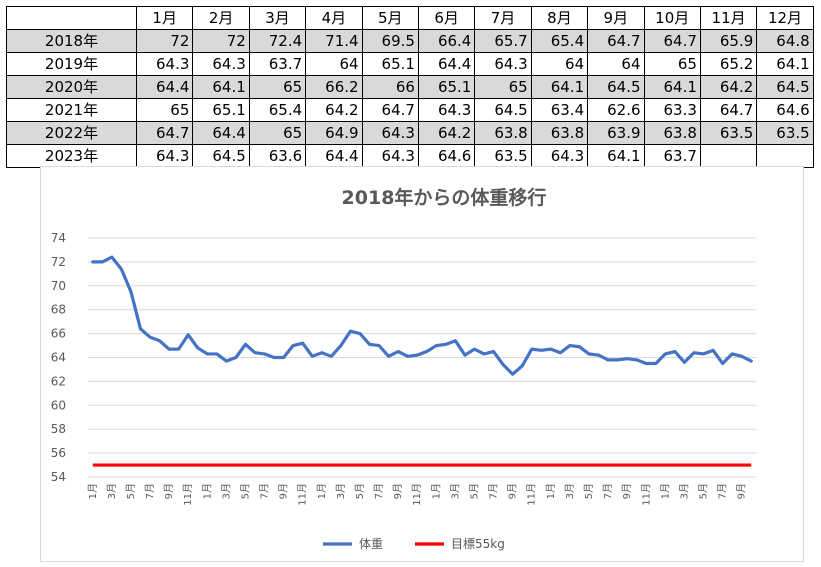  Describe the element at coordinates (390, 87) in the screenshot. I see `weight-cell: 66` at that location.